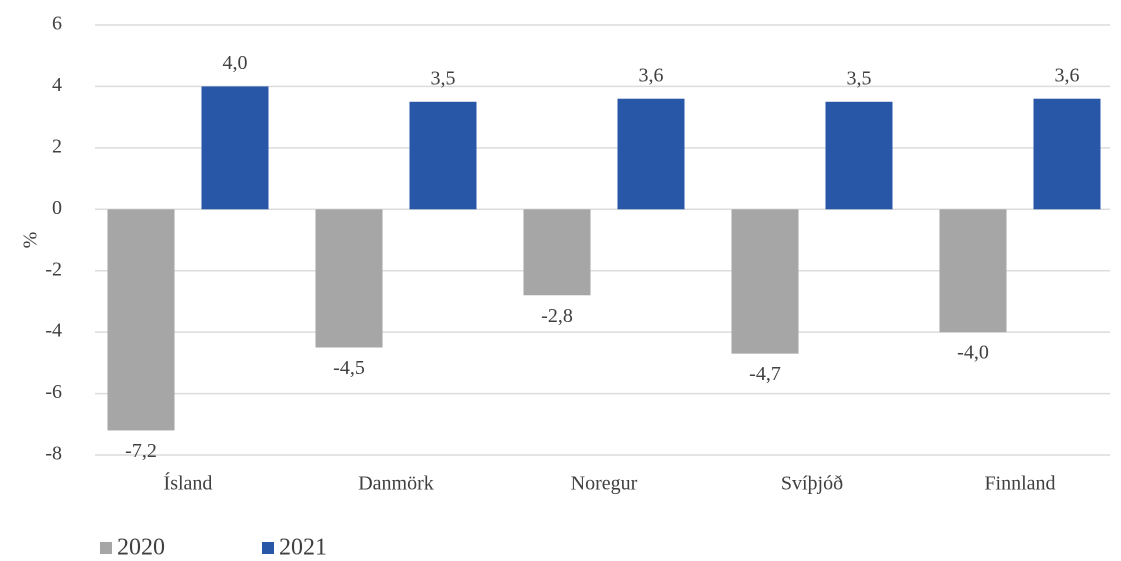 The height and width of the screenshot is (561, 1121). Describe the element at coordinates (604, 484) in the screenshot. I see `x-tick-label: Noregur` at that location.